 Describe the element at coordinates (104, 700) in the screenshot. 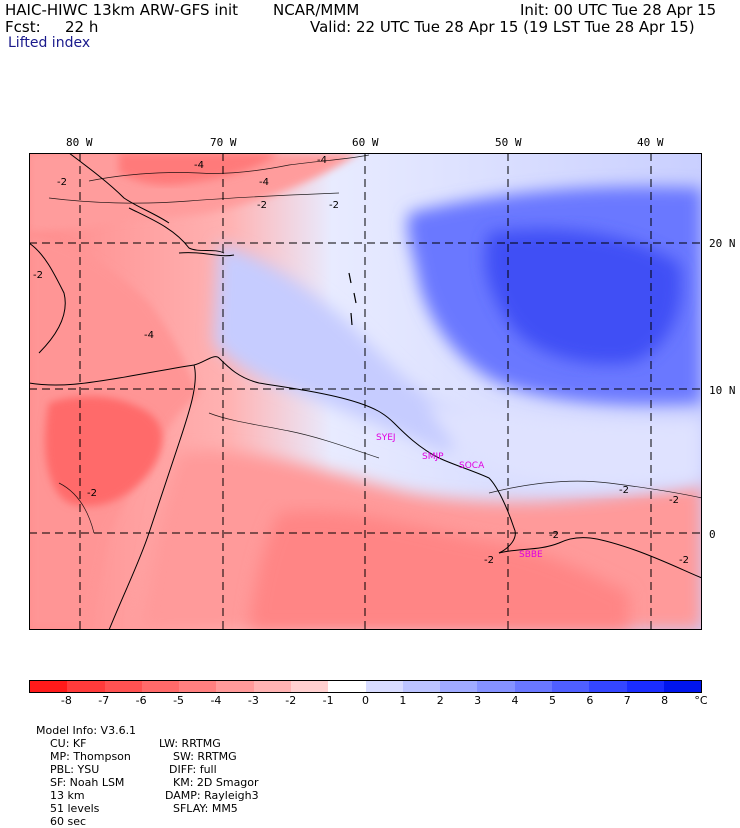

I see `colorbar-tick-label: -7` at that location.